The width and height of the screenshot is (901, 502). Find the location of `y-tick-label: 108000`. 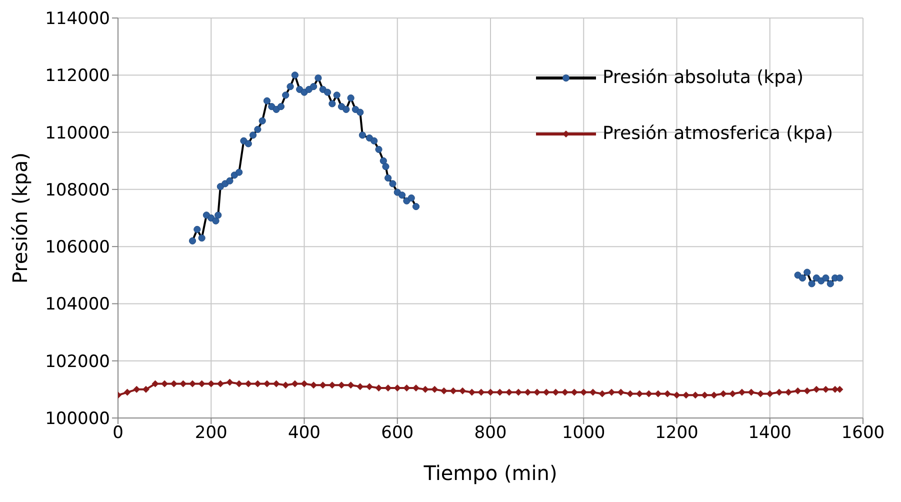

y-tick-label: 108000 is located at coordinates (77, 190).